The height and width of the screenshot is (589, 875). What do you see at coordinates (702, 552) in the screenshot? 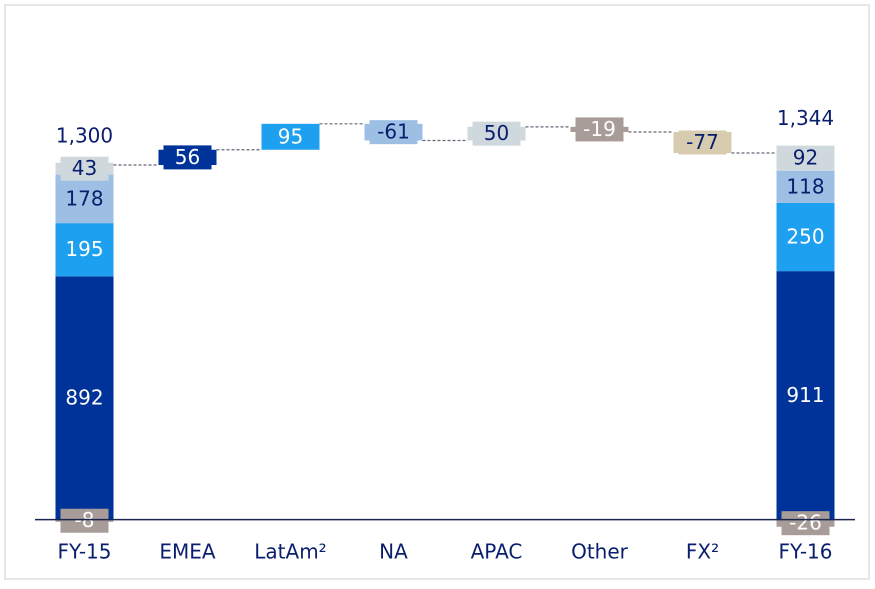
I see `x-tick-label: FX²` at bounding box center [702, 552].